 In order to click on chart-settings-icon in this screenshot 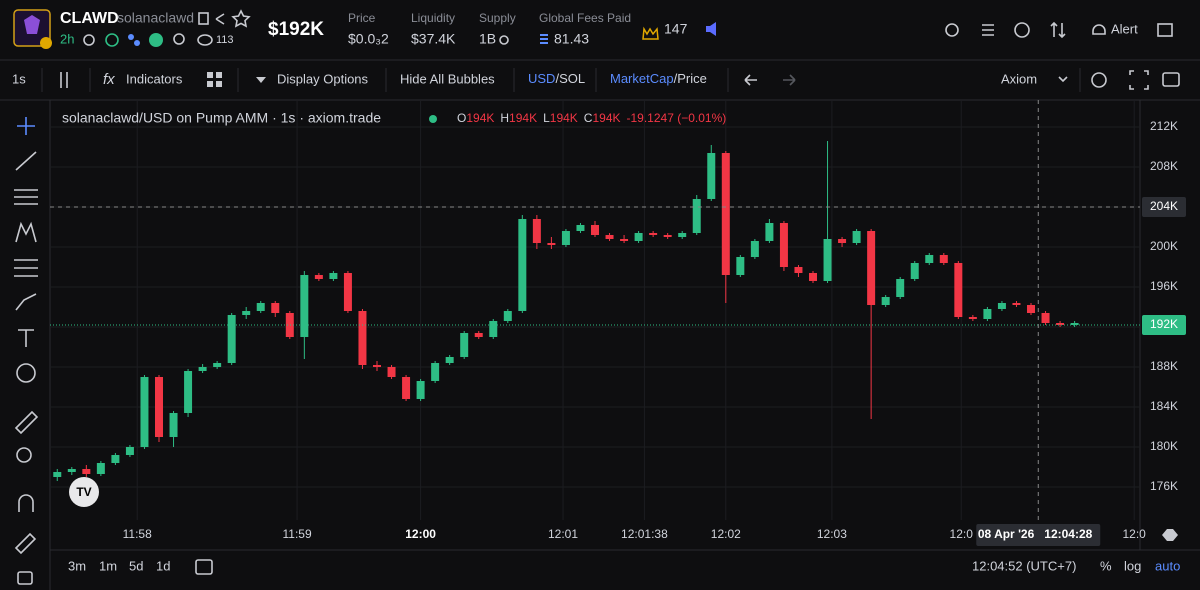, I will do `click(1099, 80)`.